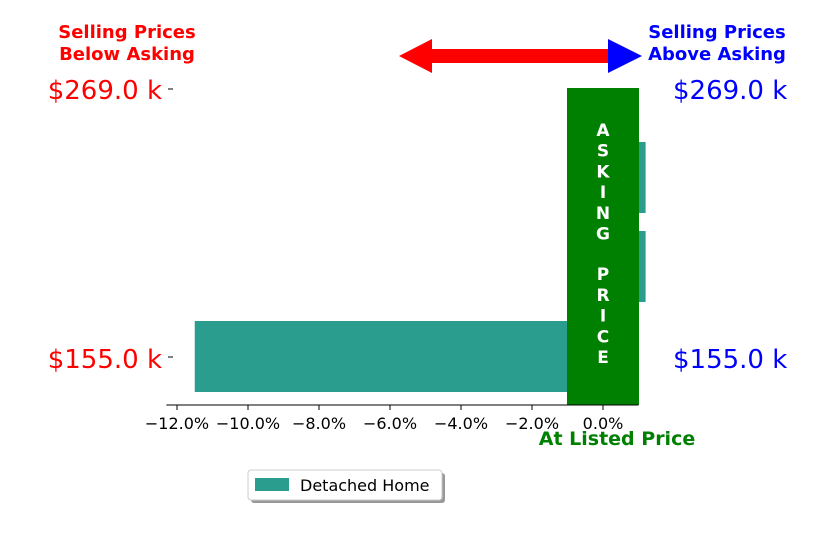 This screenshot has height=541, width=834. What do you see at coordinates (730, 91) in the screenshot?
I see `right-top-price: $269.0 k` at bounding box center [730, 91].